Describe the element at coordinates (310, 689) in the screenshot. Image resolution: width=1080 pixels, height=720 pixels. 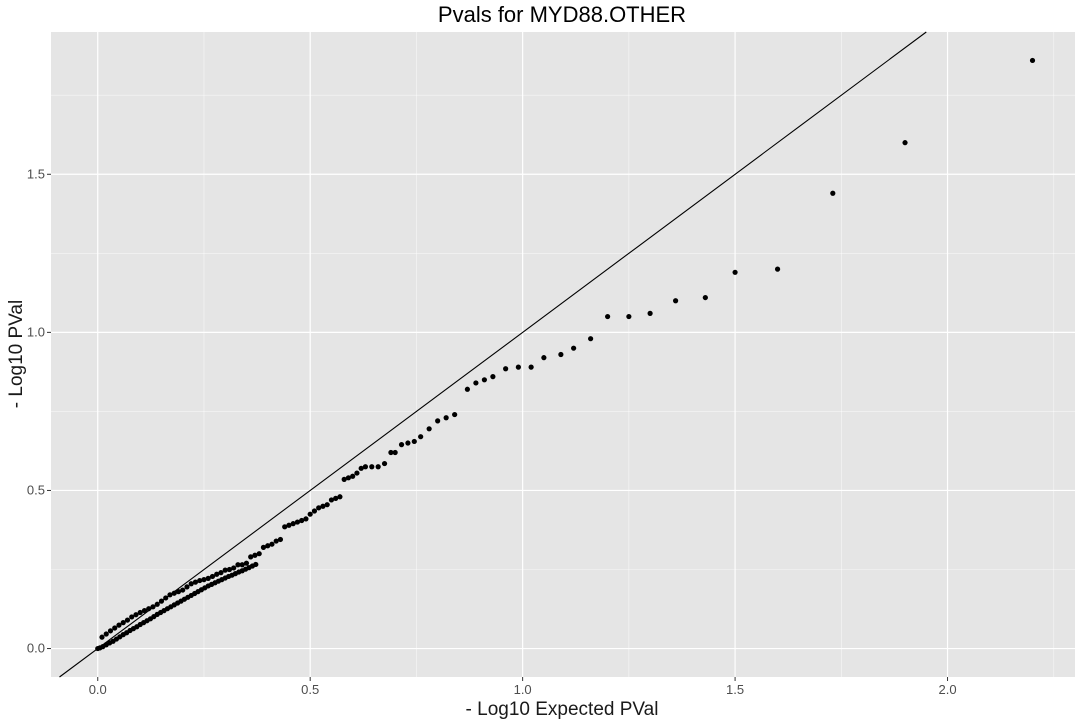
I see `x-tick-label: 0.5` at that location.